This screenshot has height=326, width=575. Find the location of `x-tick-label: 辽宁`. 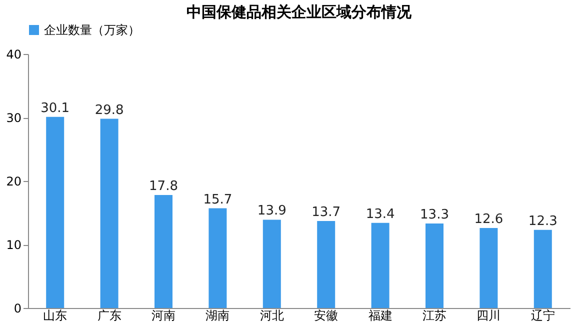

x-tick-label: 辽宁 is located at coordinates (542, 315).